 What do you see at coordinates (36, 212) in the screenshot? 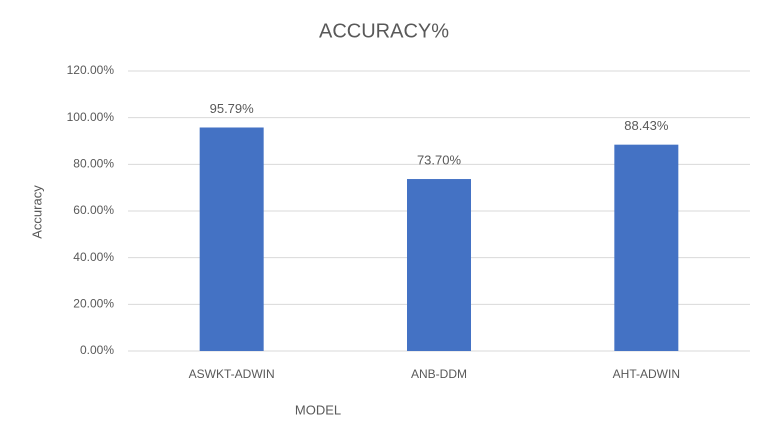
I see `y-axis-title: Accuracy` at bounding box center [36, 212].